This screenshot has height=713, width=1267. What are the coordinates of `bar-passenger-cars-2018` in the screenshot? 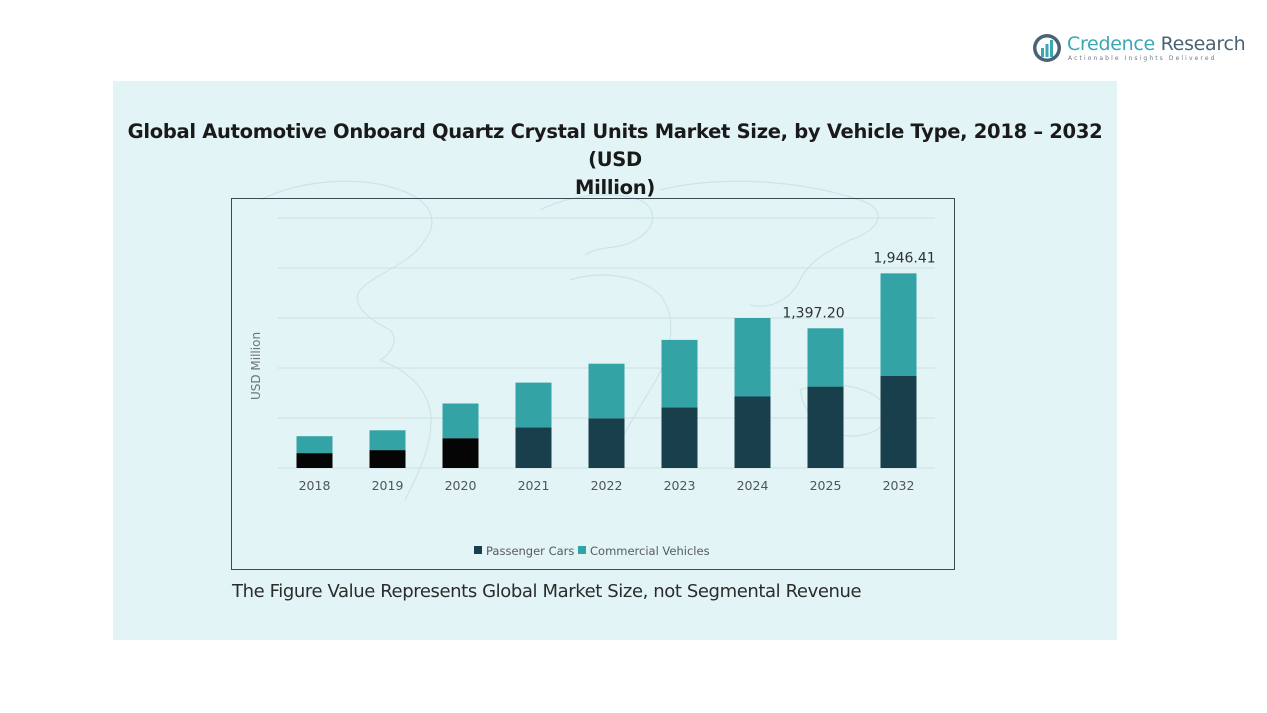 It's located at (314, 460).